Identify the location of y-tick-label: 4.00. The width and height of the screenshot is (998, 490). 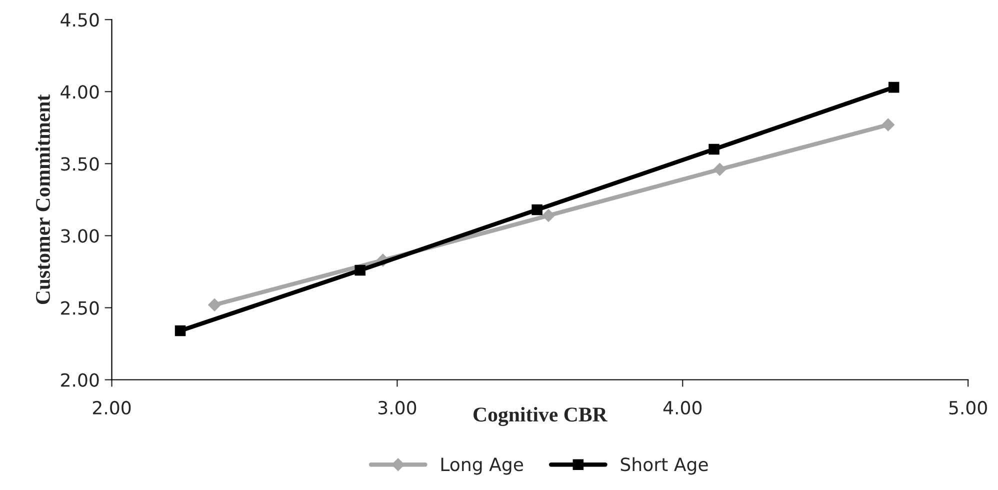
(79, 92).